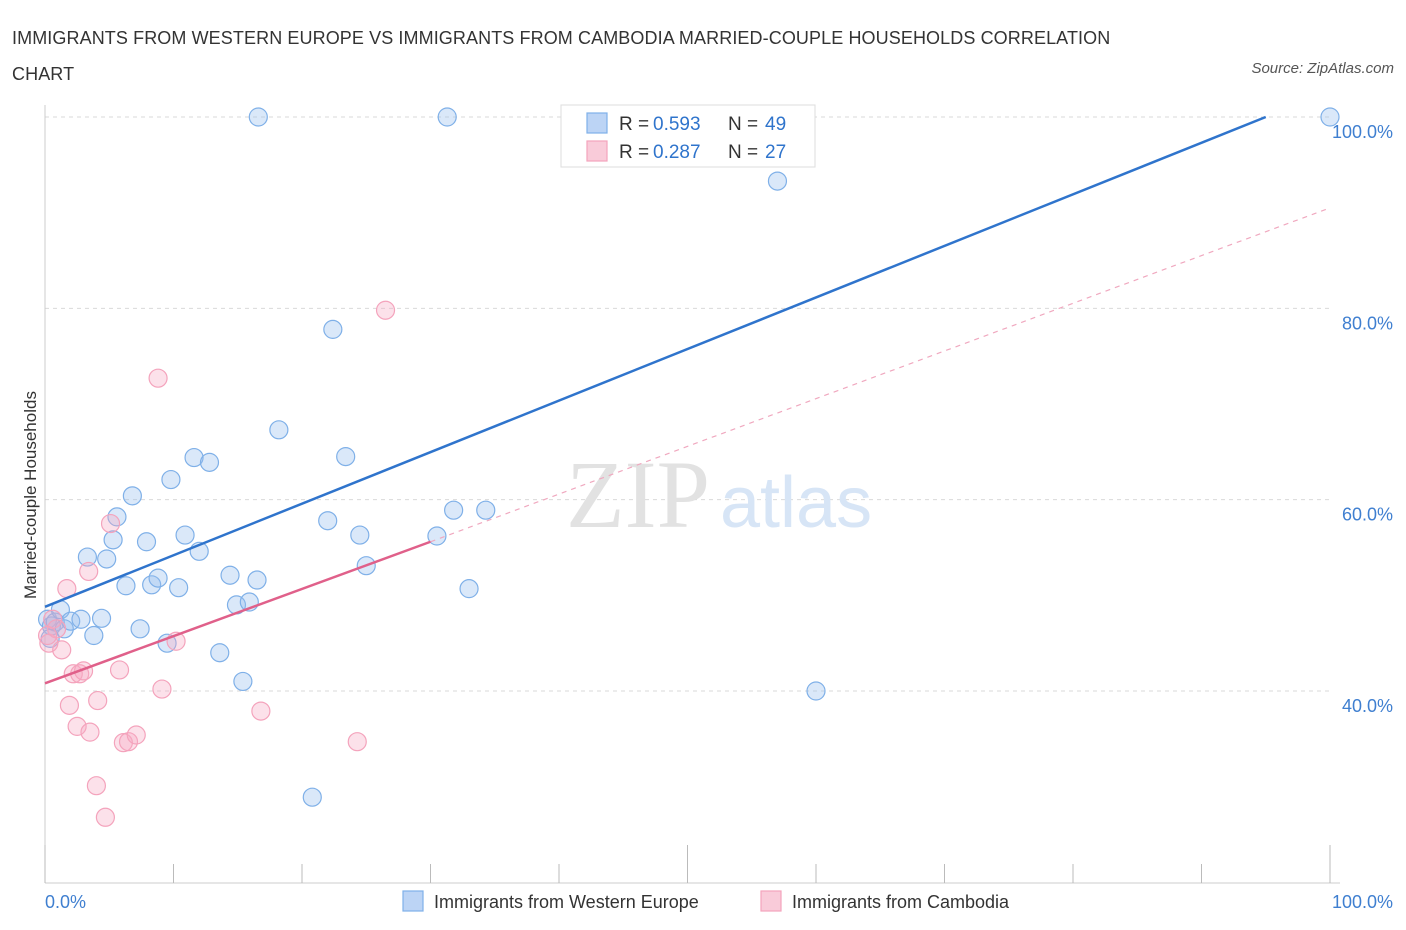  What do you see at coordinates (677, 124) in the screenshot?
I see `legend-r-value-blue: 0.593` at bounding box center [677, 124].